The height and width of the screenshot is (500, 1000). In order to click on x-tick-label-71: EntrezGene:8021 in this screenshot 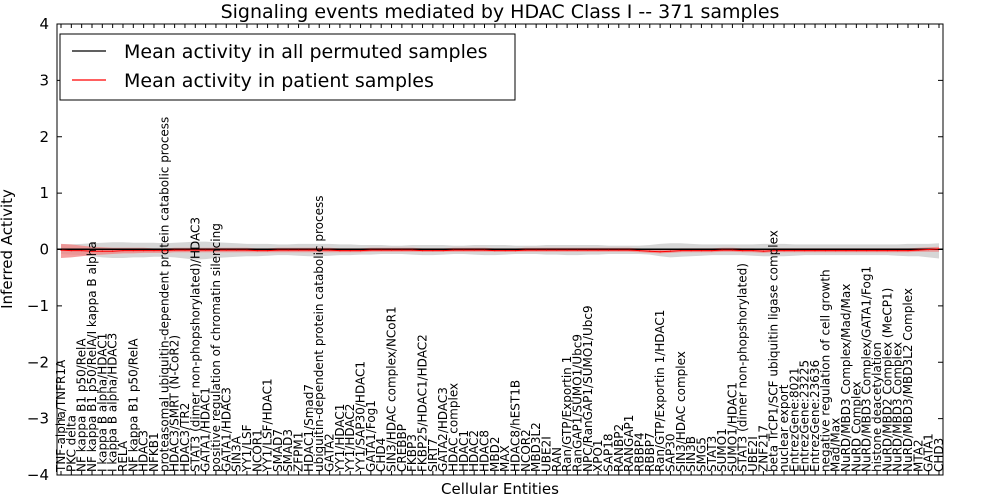, I will do `click(794, 420)`.